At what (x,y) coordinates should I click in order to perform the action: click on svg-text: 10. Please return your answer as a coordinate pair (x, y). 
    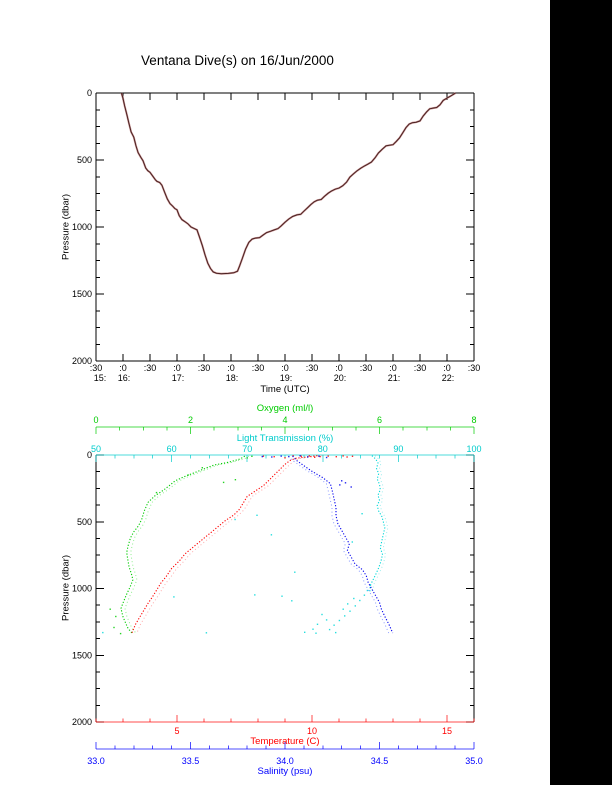
    Looking at the image, I should click on (312, 731).